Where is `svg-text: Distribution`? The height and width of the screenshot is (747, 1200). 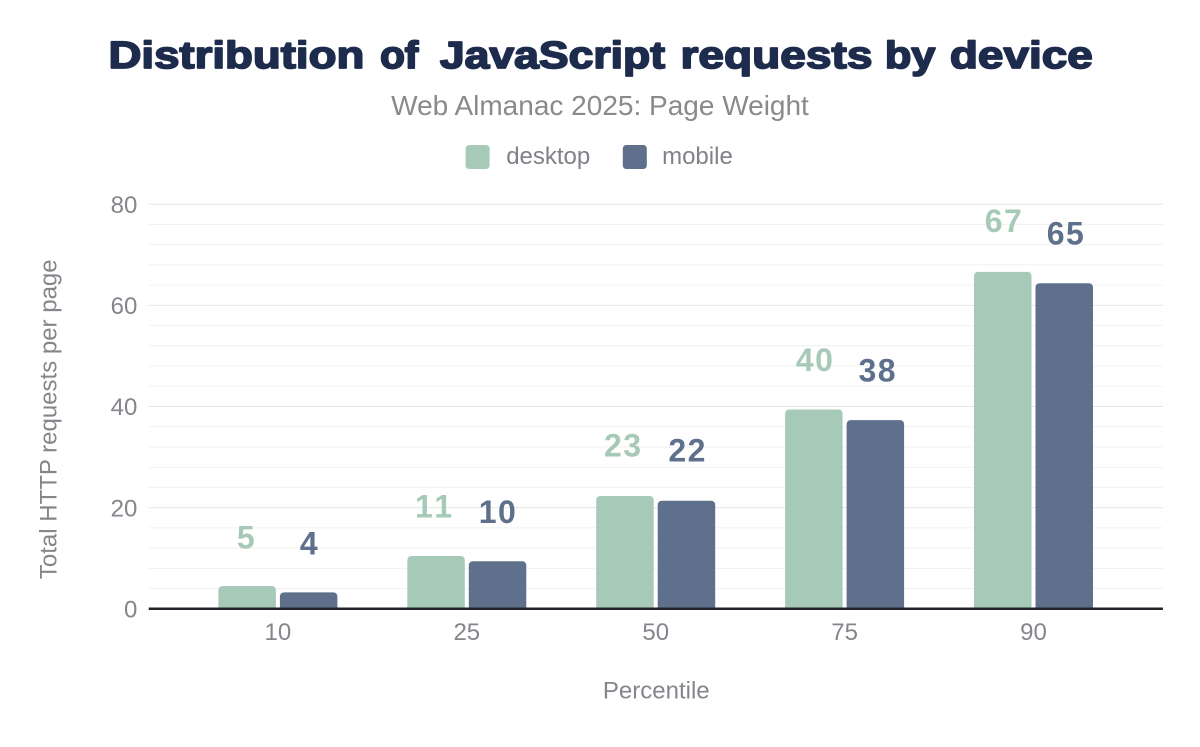
svg-text: Distribution is located at coordinates (236, 55).